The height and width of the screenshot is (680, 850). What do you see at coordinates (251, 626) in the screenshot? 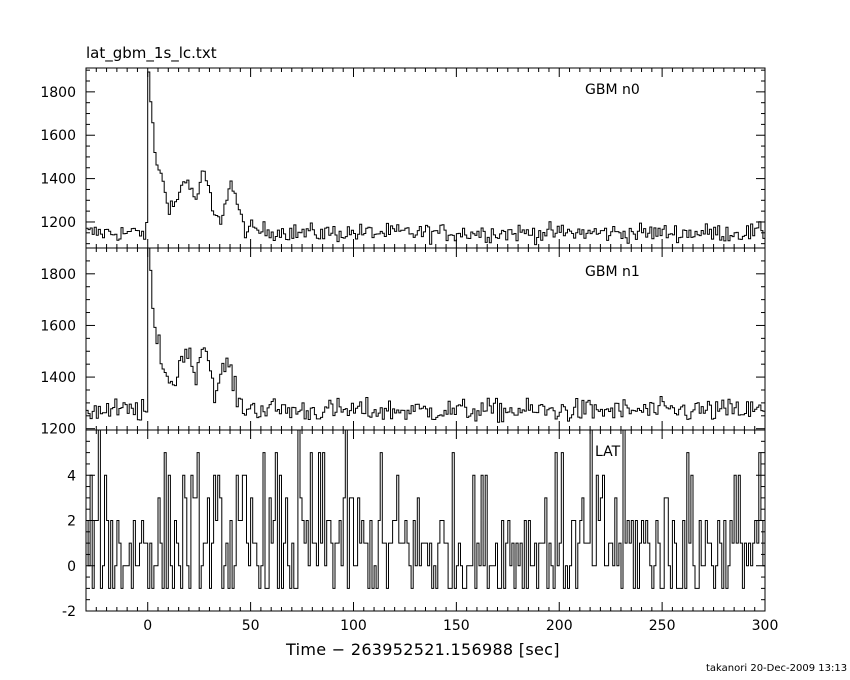
I see `x-tick-label: 50` at bounding box center [251, 626].